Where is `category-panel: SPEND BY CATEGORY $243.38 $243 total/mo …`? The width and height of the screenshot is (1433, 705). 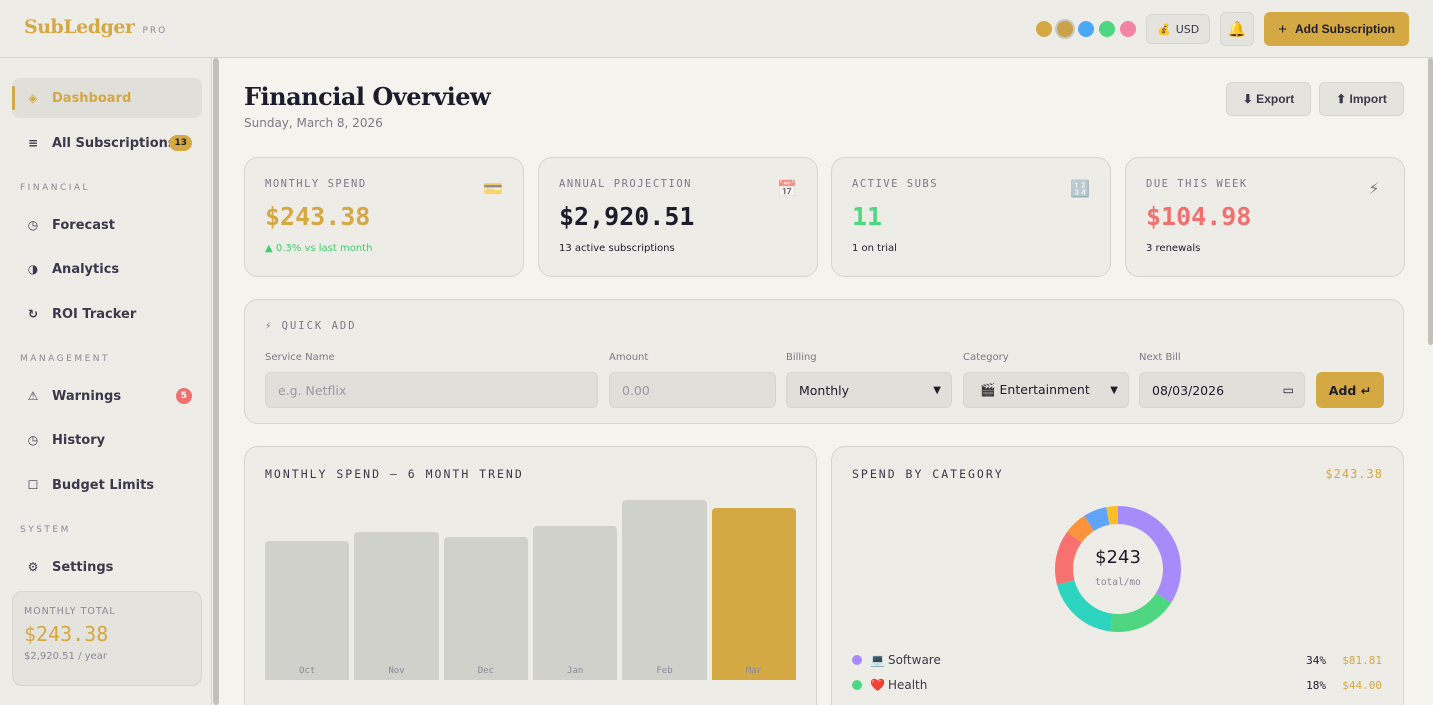 category-panel: SPEND BY CATEGORY $243.38 $243 total/mo … is located at coordinates (1117, 575).